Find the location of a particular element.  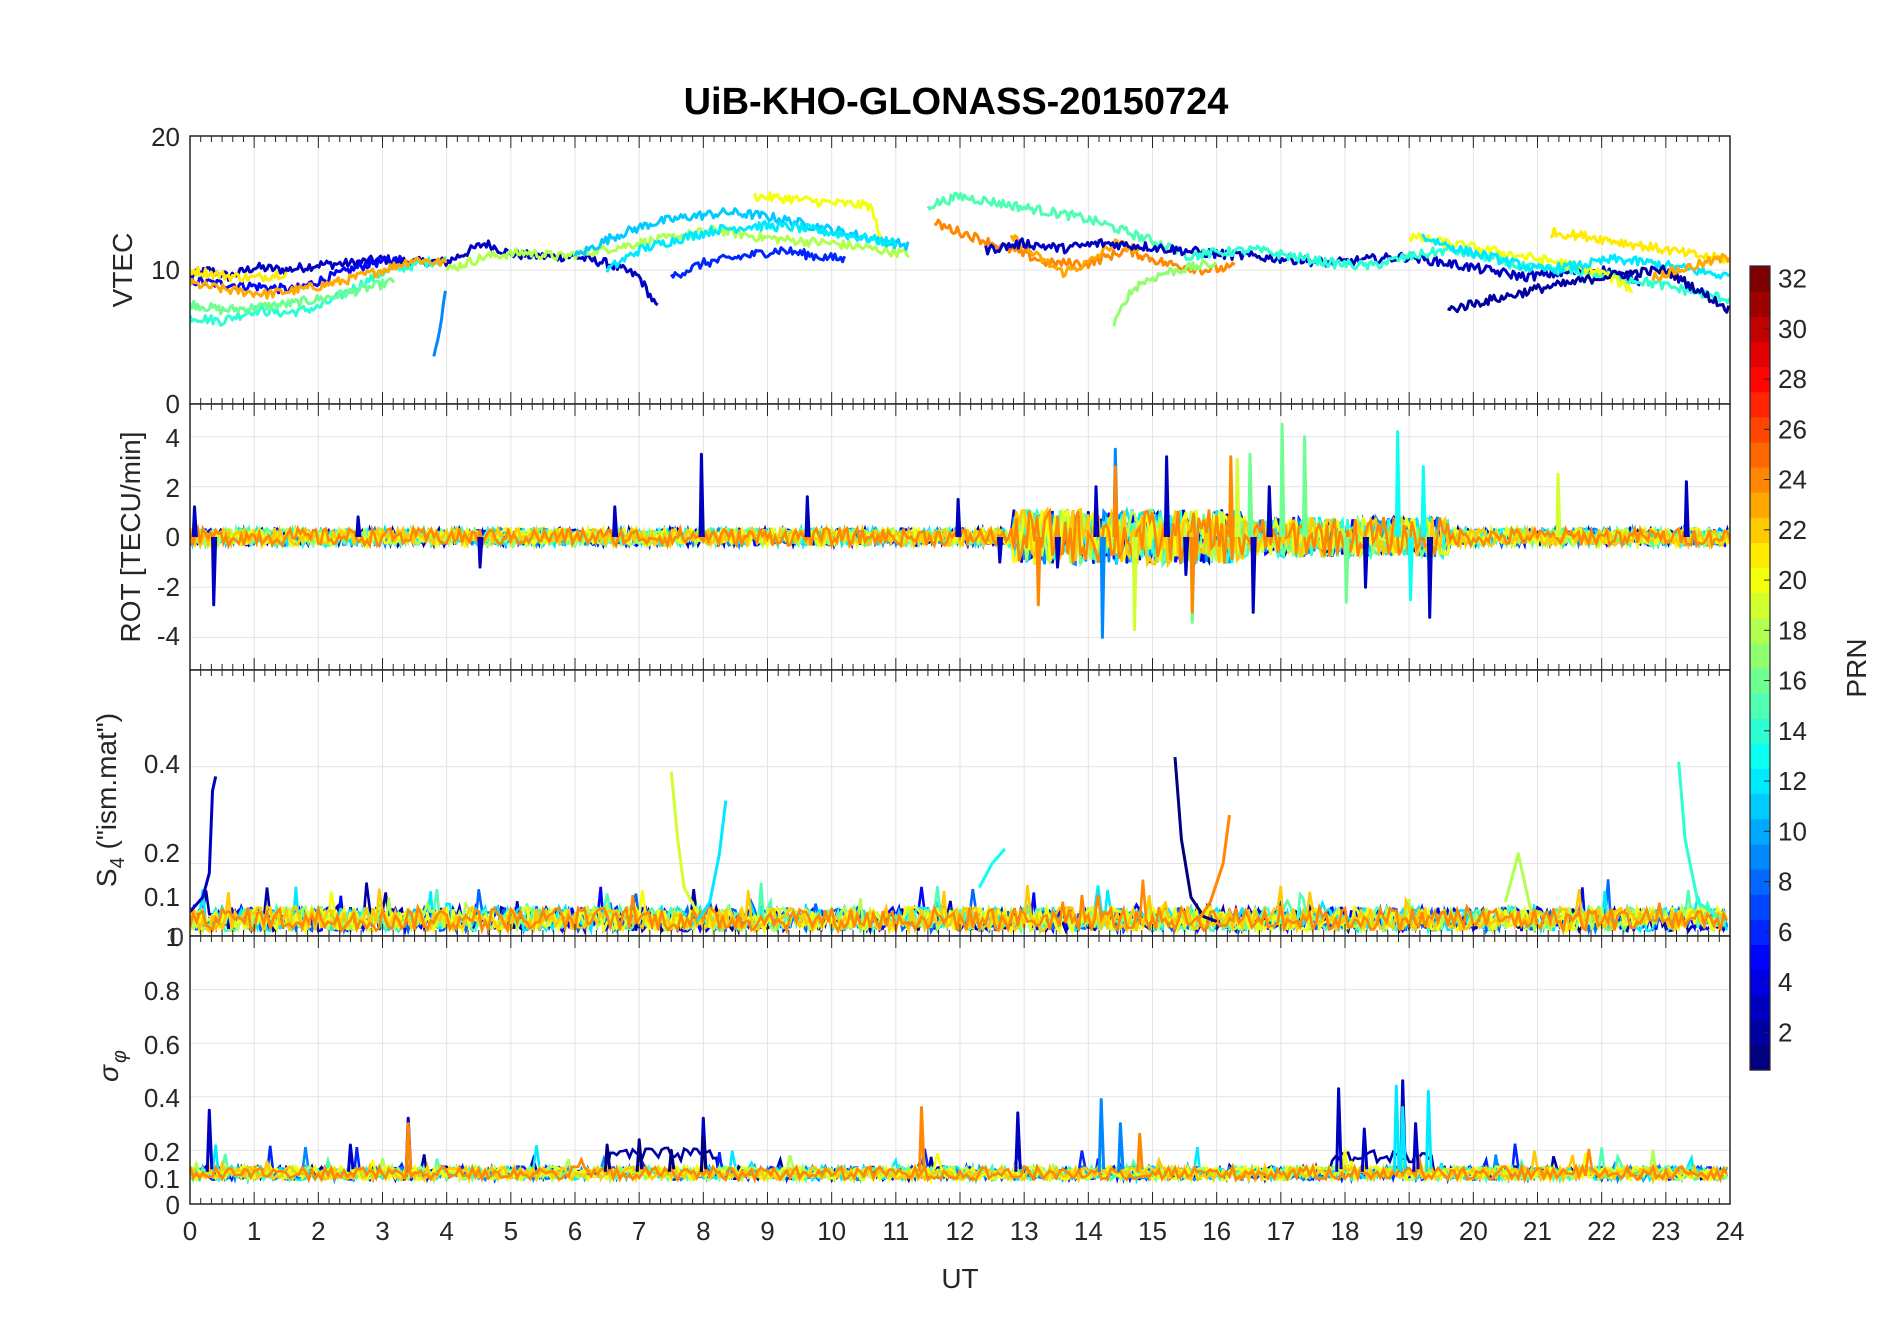

x-tick-label: 20 is located at coordinates (1473, 1231).